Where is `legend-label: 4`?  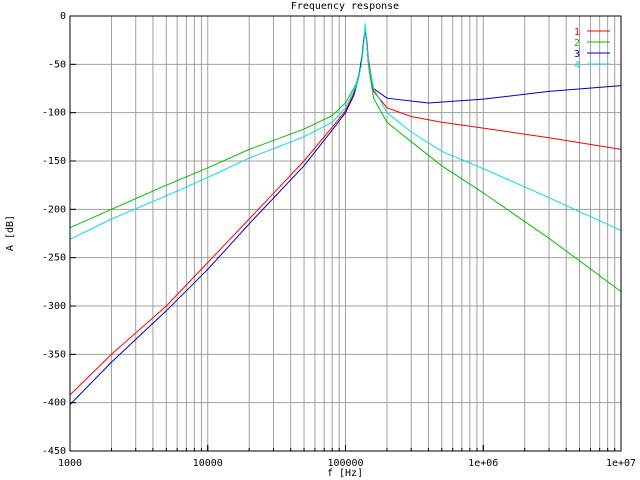 legend-label: 4 is located at coordinates (577, 65).